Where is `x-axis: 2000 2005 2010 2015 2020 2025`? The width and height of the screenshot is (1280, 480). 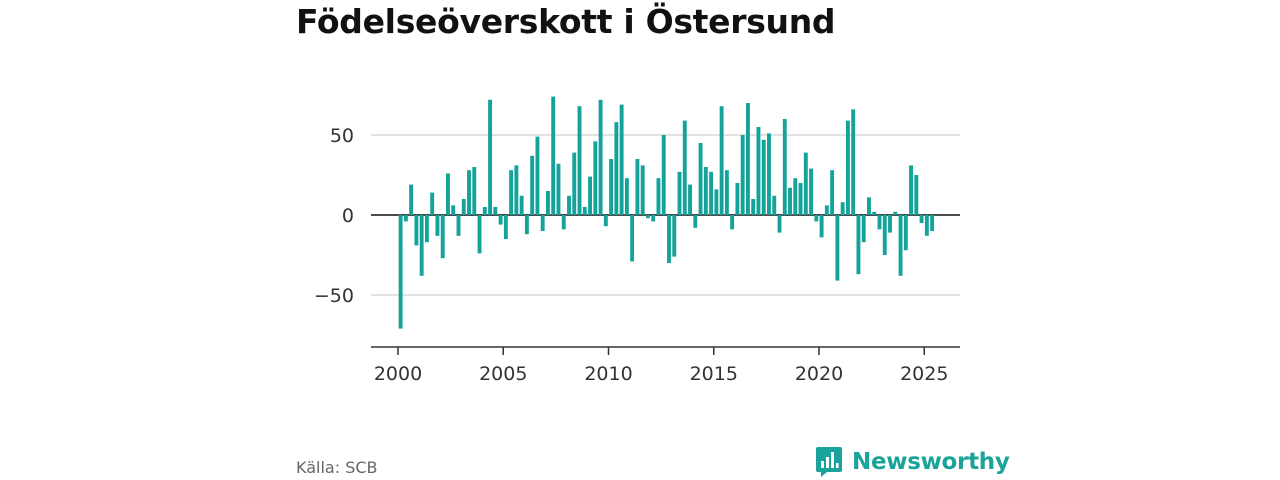 x-axis: 2000 2005 2010 2015 2020 2025 is located at coordinates (665, 365).